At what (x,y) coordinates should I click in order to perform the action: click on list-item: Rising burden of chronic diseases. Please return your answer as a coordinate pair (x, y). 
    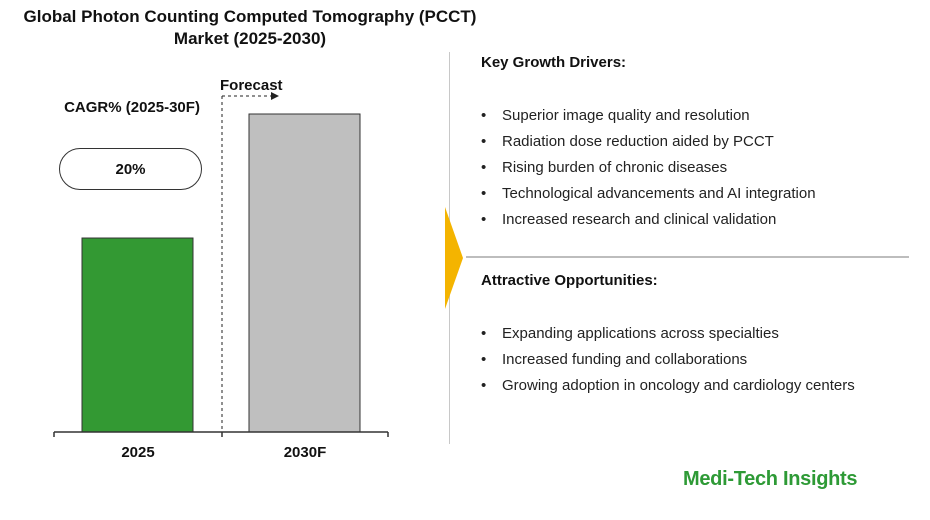
    Looking at the image, I should click on (648, 168).